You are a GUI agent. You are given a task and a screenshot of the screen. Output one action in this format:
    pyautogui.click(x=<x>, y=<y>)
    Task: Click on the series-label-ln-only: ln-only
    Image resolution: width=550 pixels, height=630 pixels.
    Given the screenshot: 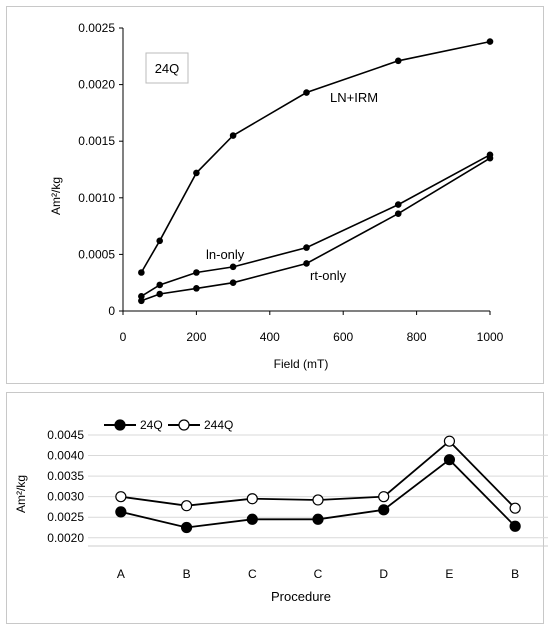 What is the action you would take?
    pyautogui.click(x=225, y=254)
    